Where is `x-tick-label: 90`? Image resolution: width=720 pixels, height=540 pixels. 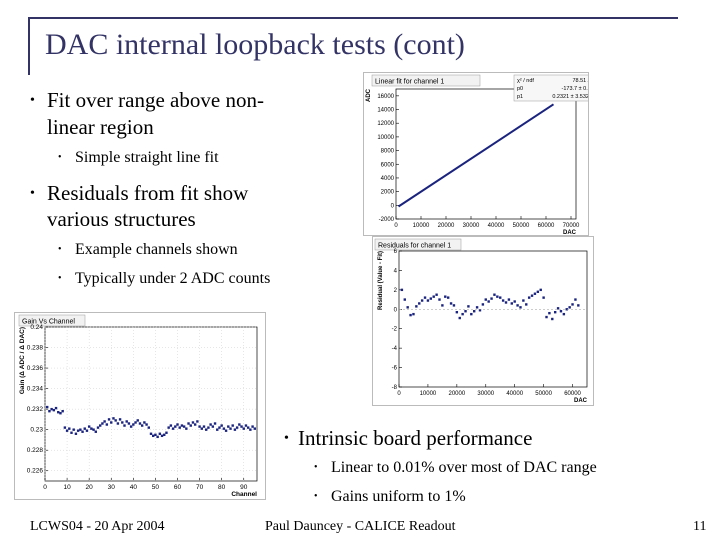
x-tick-label: 90 is located at coordinates (244, 487).